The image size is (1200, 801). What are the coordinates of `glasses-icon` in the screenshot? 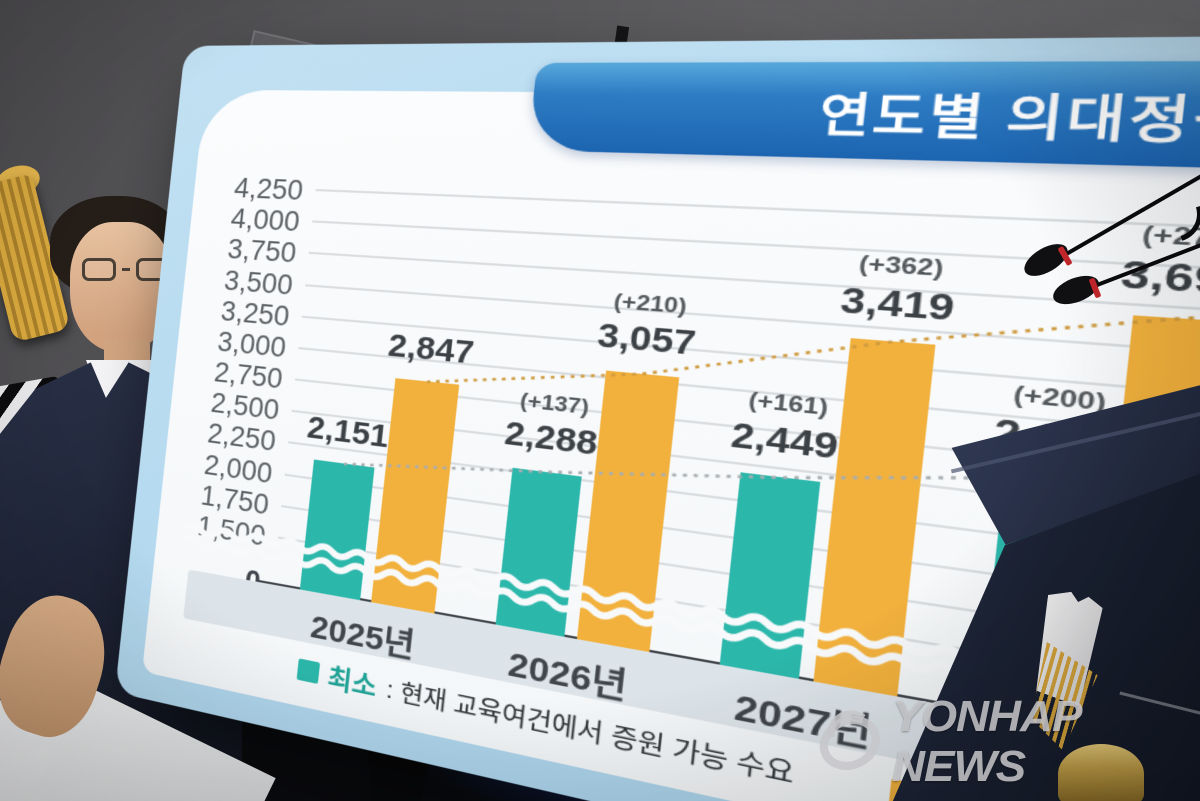 It's located at (126, 269).